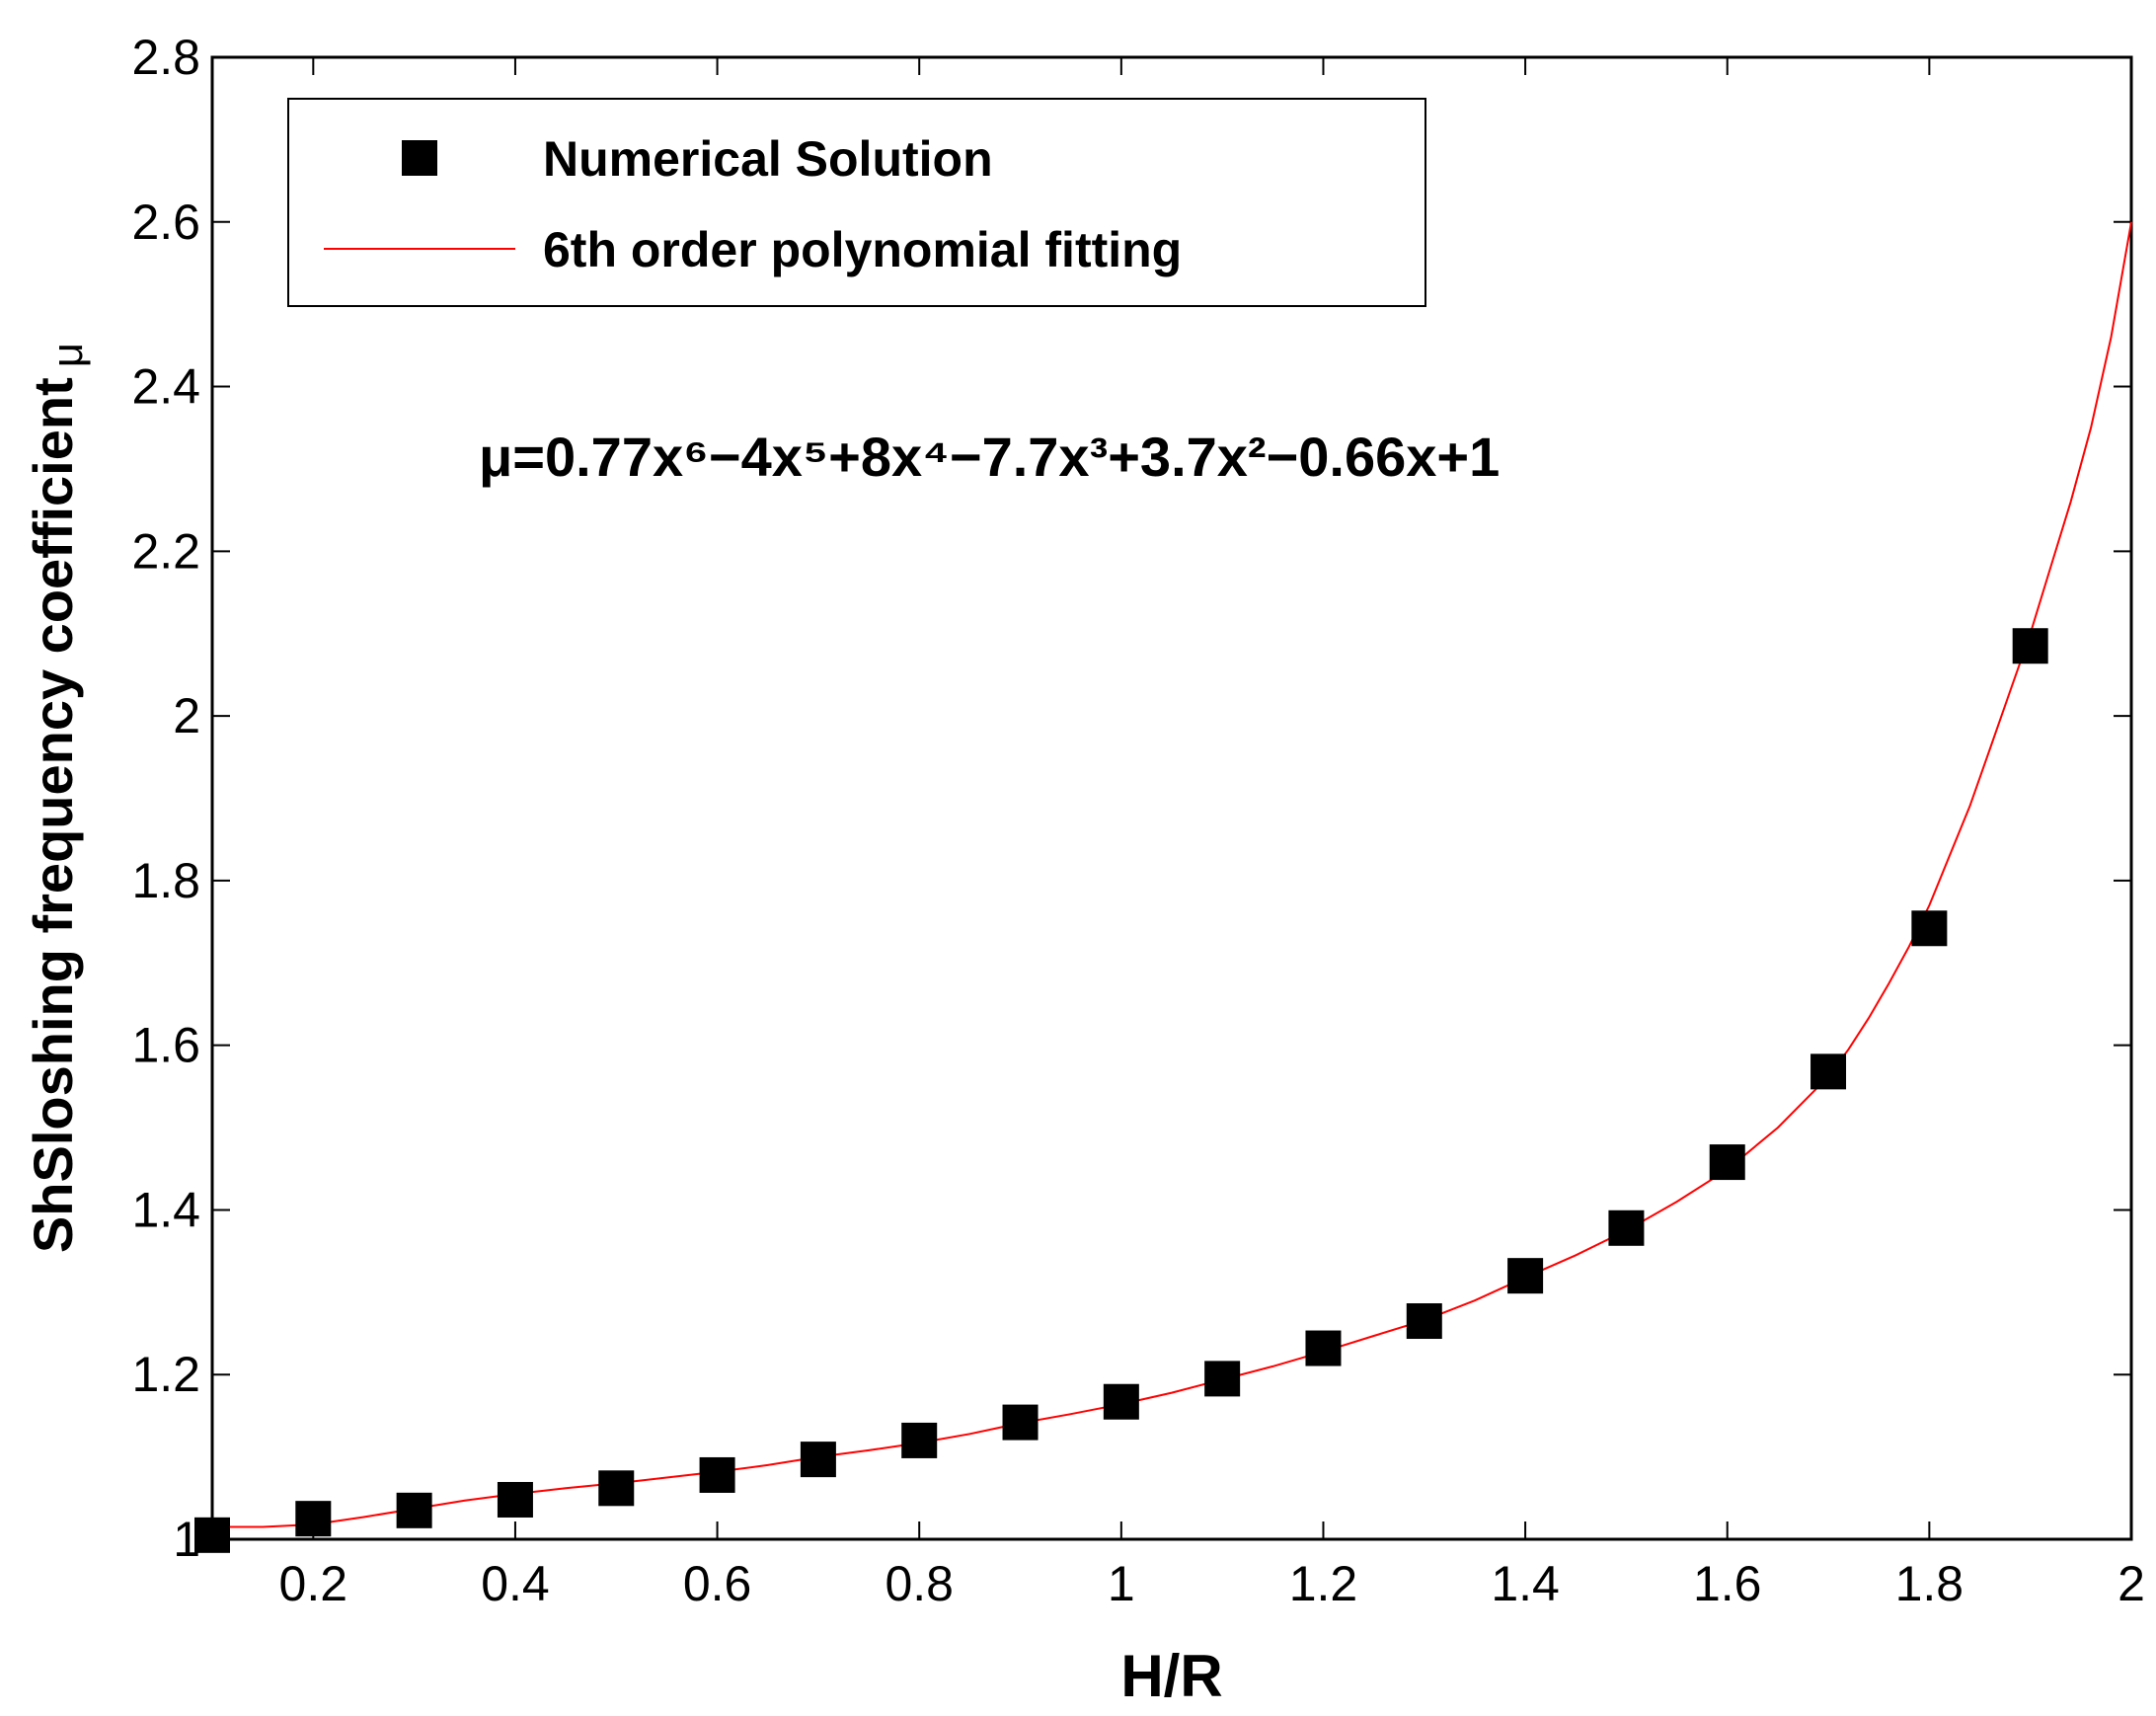  Describe the element at coordinates (1171, 1676) in the screenshot. I see `x-axis-title: H/R` at that location.